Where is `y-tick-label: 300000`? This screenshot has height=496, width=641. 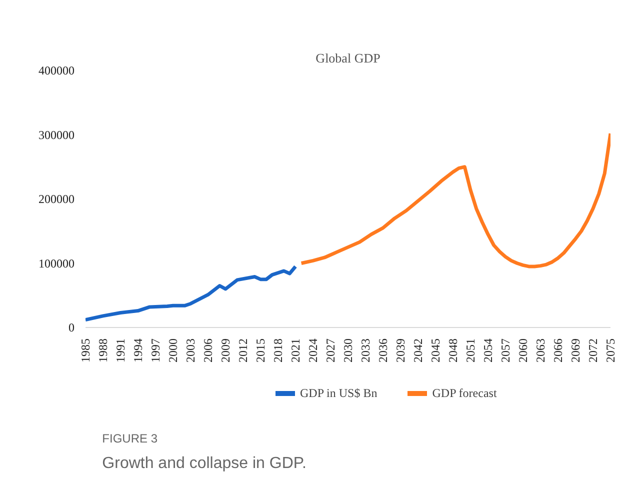 y-tick-label: 300000 is located at coordinates (56, 135).